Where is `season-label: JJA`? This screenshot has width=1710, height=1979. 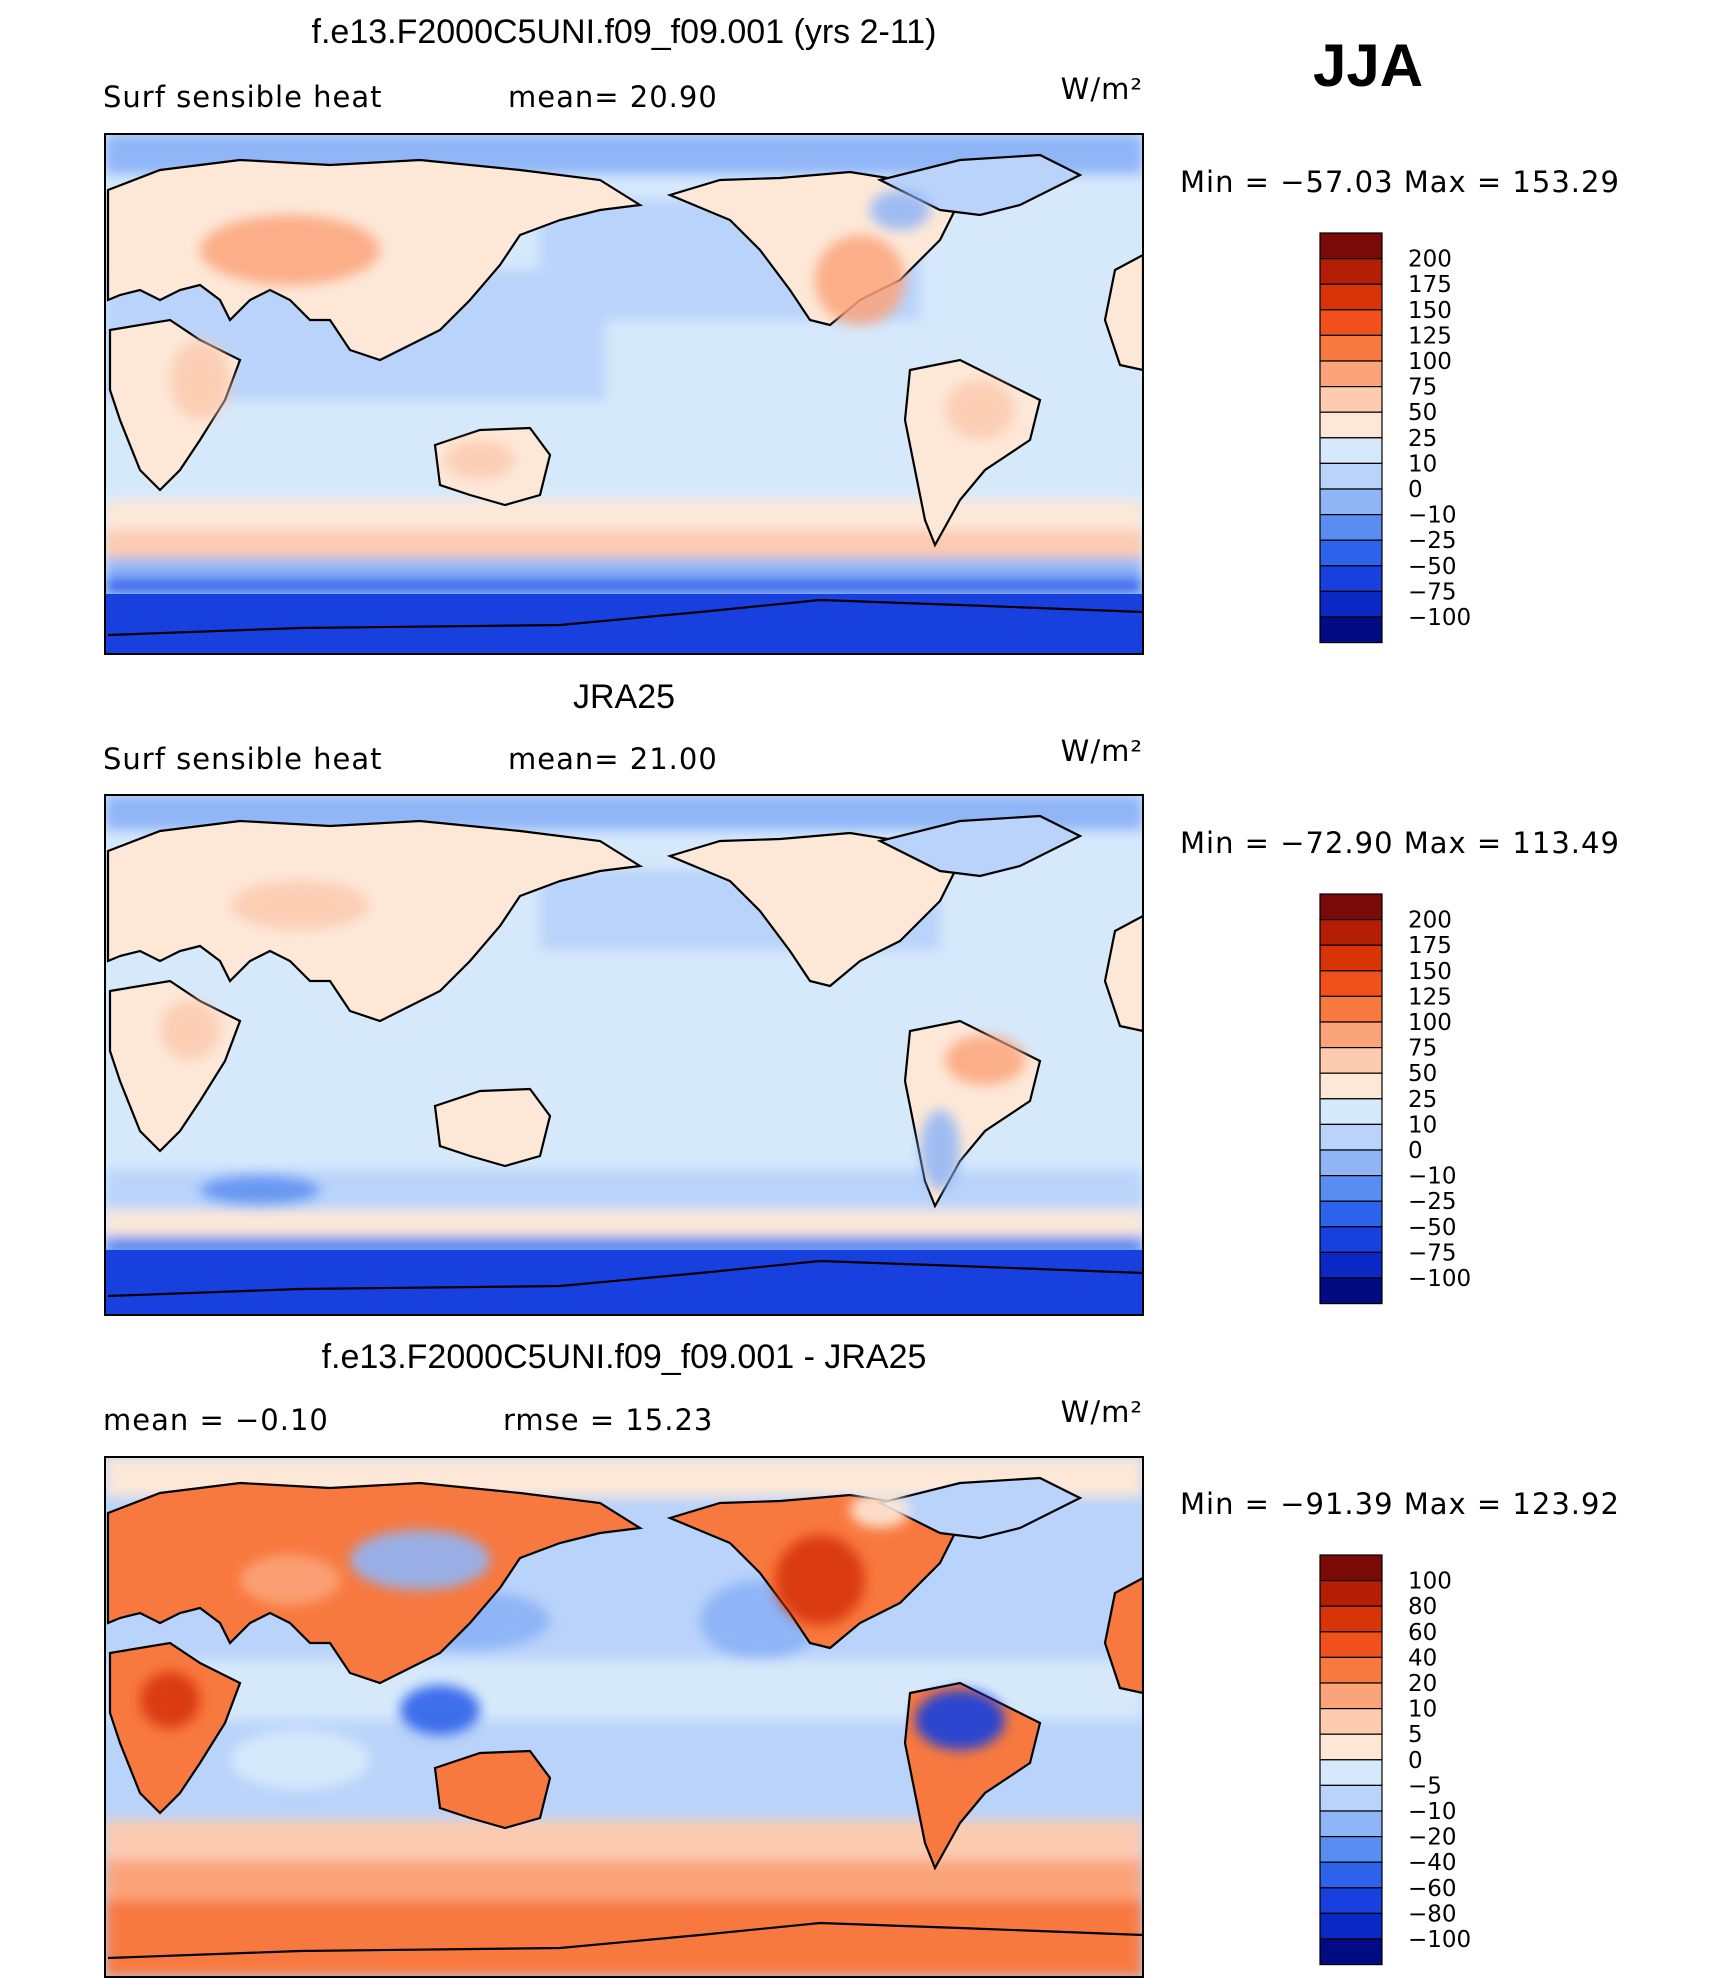 season-label: JJA is located at coordinates (1368, 65).